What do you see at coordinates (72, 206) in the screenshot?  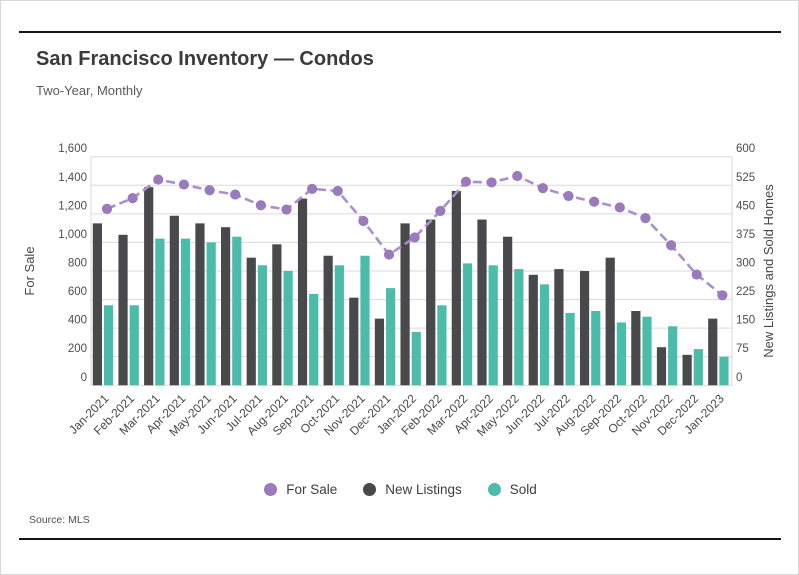 I see `left-axis-tick: 1,200` at bounding box center [72, 206].